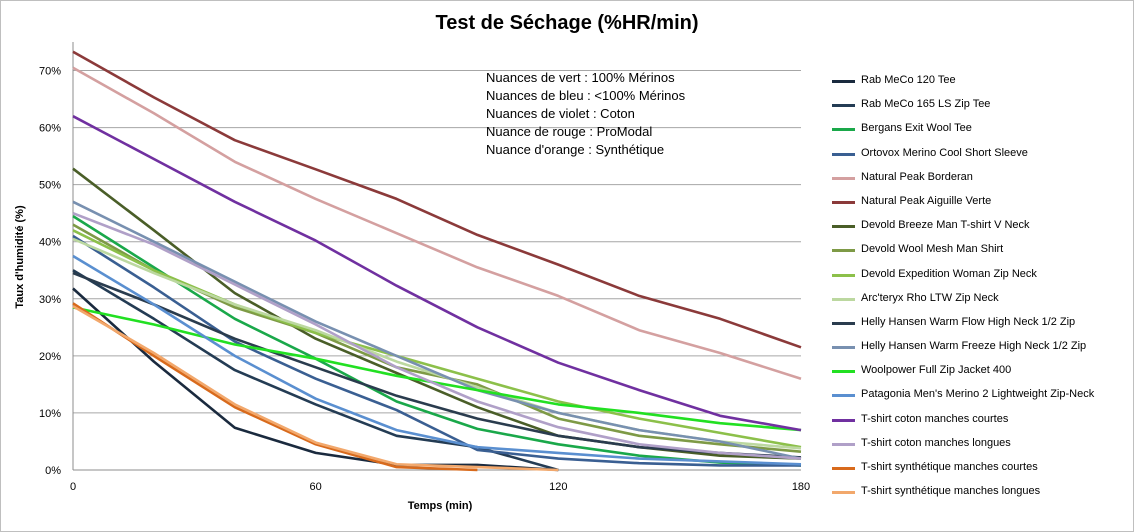 This screenshot has width=1134, height=532. Describe the element at coordinates (801, 487) in the screenshot. I see `x-tick-label: 180` at that location.